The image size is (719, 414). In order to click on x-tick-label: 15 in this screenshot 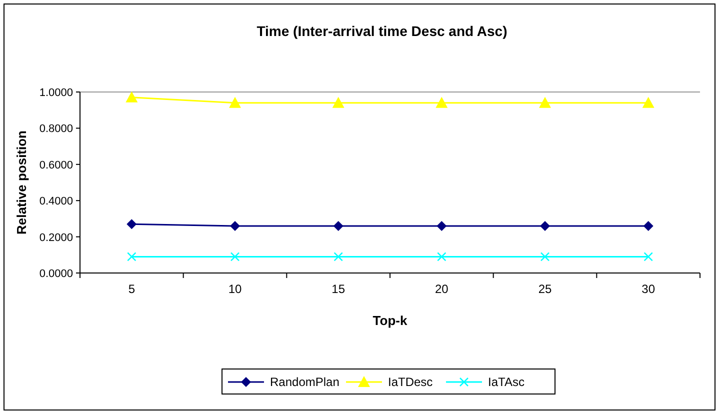, I will do `click(339, 289)`.